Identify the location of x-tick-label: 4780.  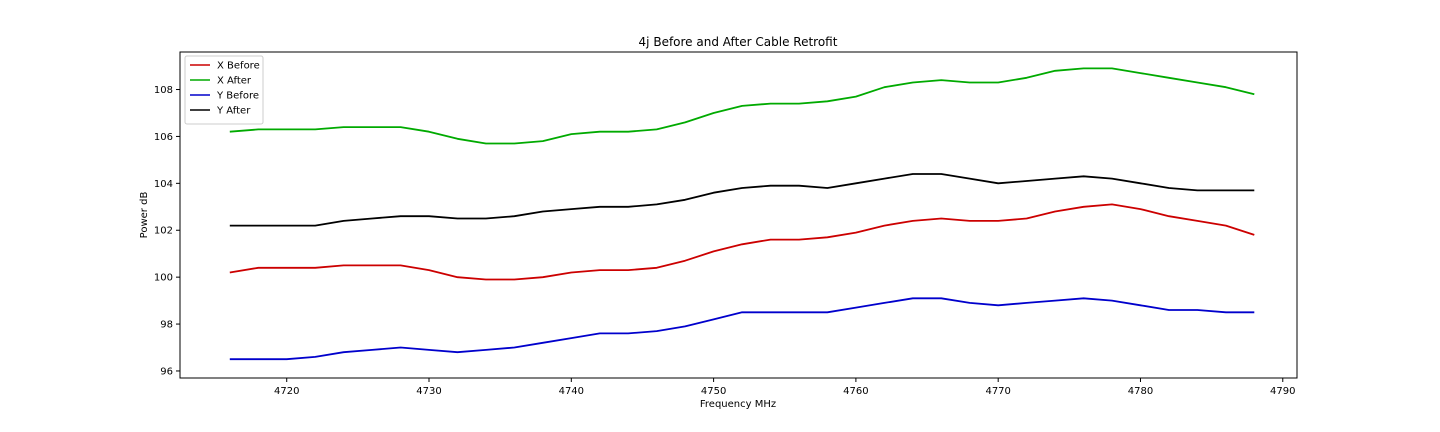
(1140, 391).